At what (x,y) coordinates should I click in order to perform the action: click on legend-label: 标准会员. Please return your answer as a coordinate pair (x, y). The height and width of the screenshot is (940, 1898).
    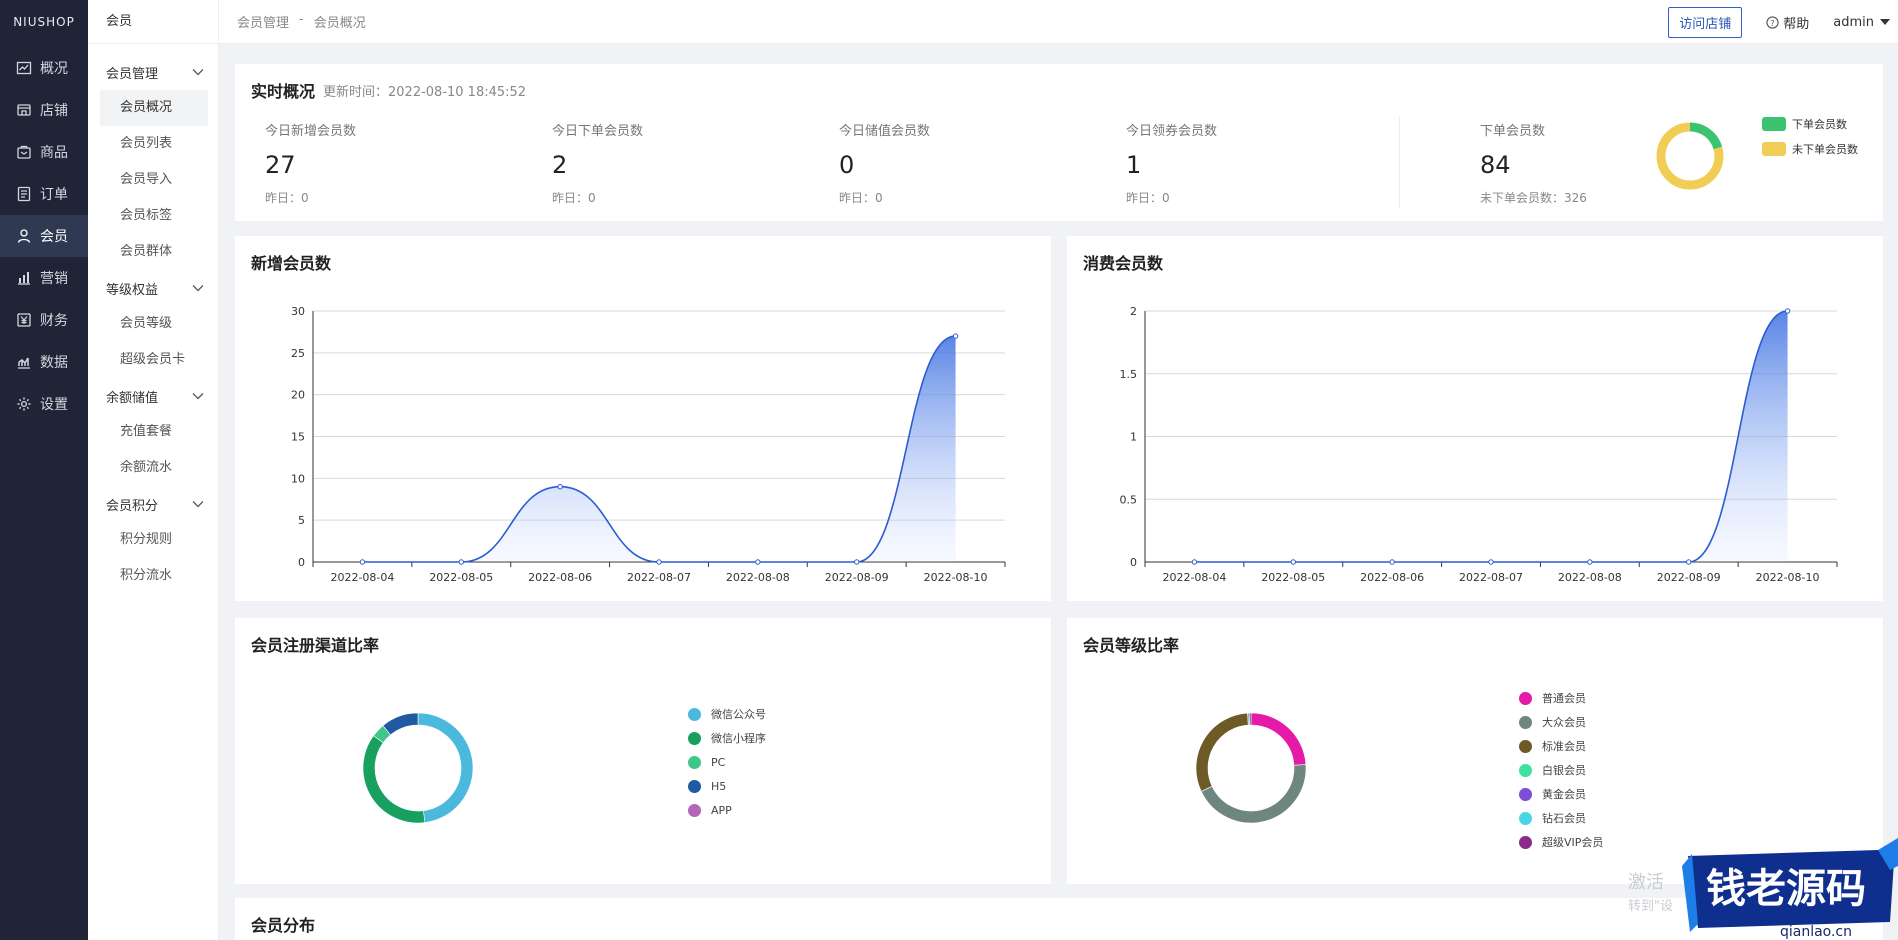
    Looking at the image, I should click on (1564, 746).